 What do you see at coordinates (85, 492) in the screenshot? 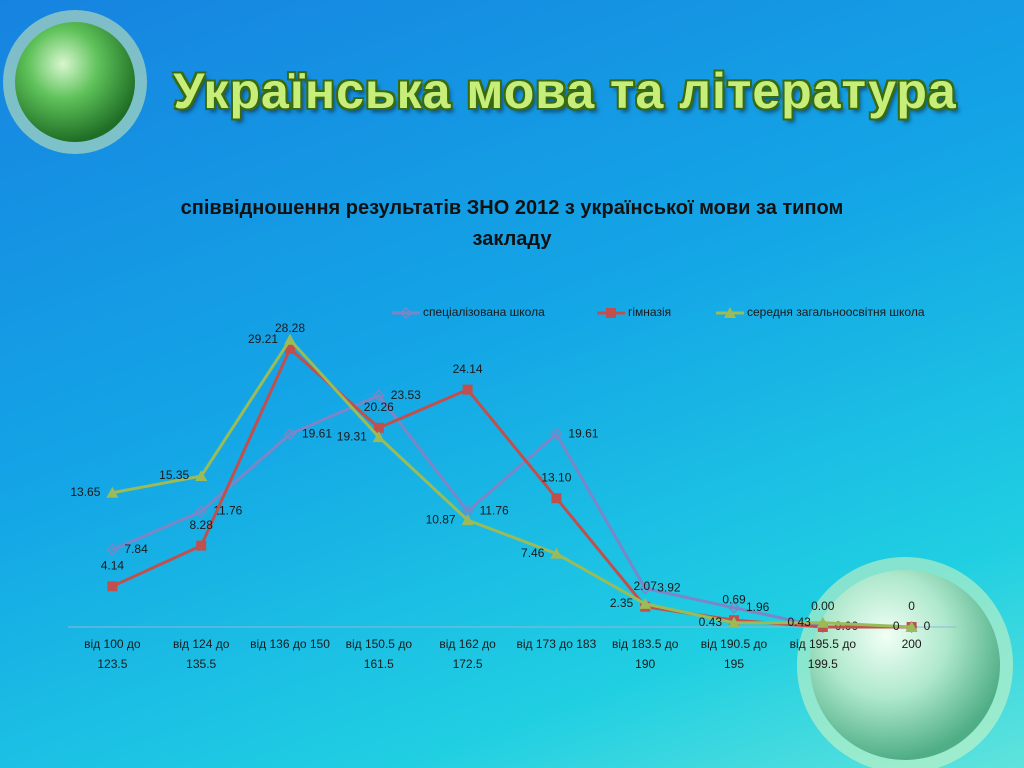
I see `data-label: 13.65` at bounding box center [85, 492].